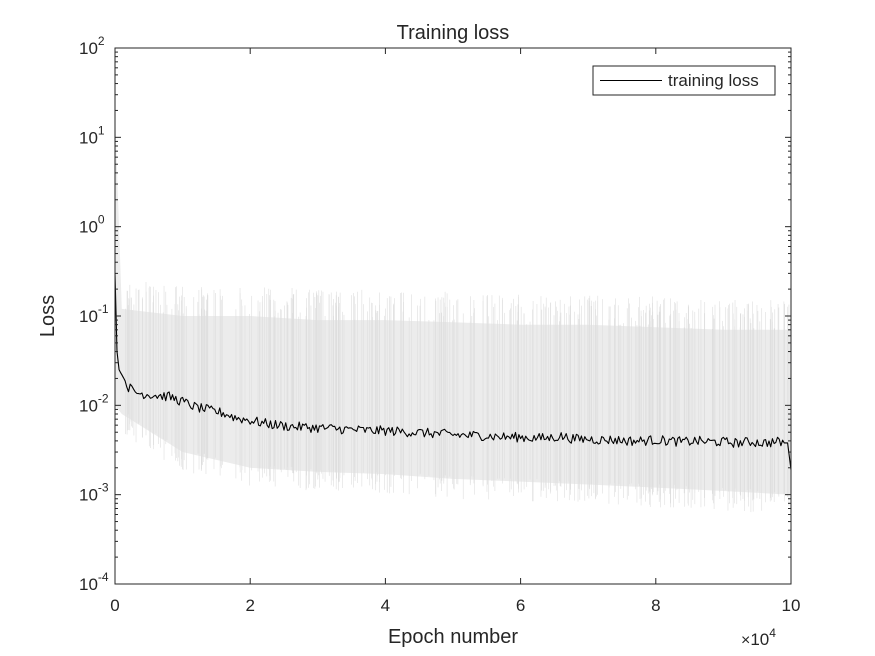 This screenshot has width=875, height=656. I want to click on x-axis-label: Epoch number, so click(453, 637).